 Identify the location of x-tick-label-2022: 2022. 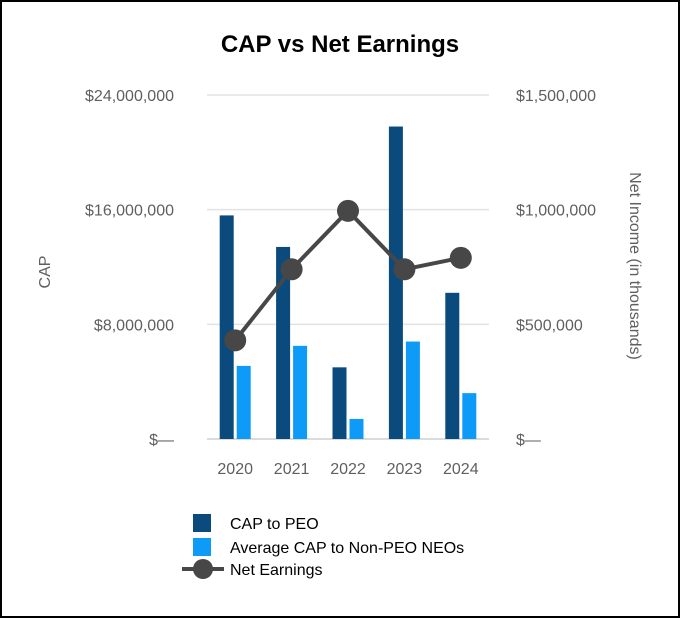
(348, 469).